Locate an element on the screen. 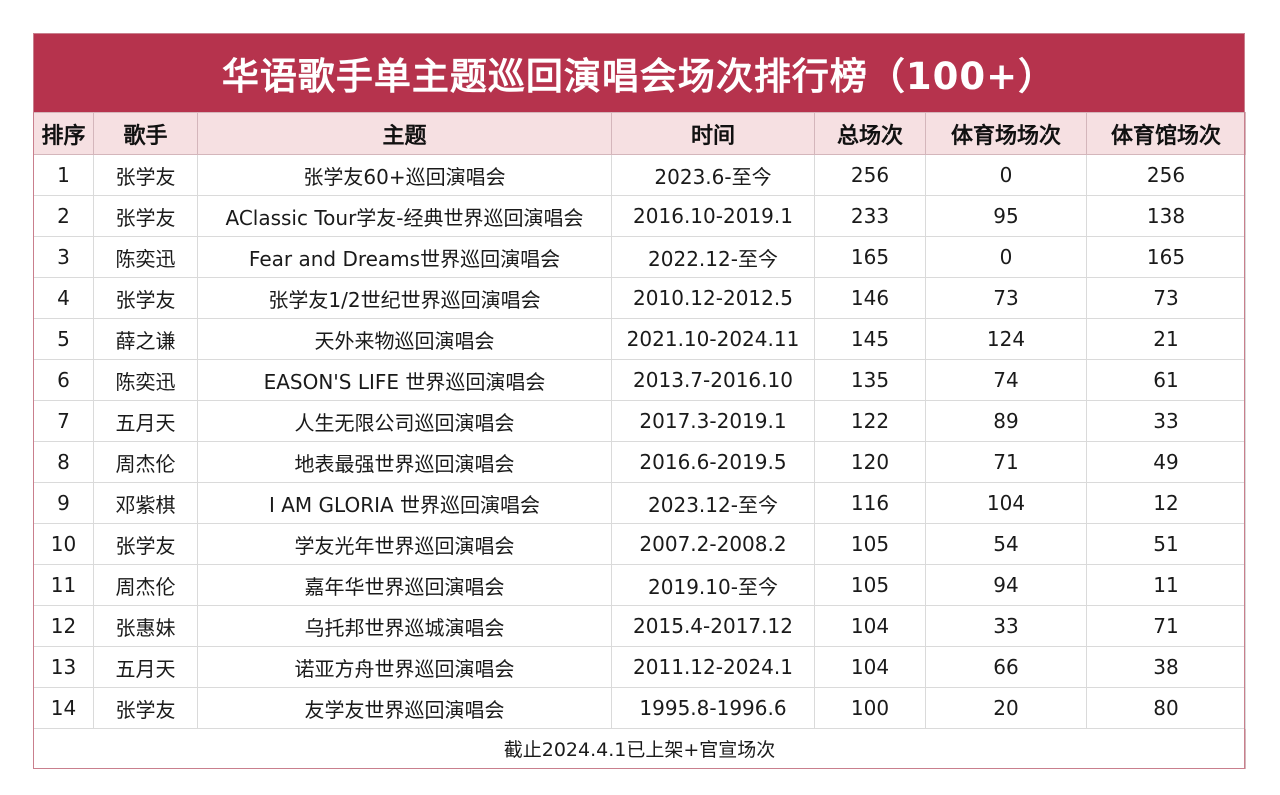 The width and height of the screenshot is (1280, 795). total-cell: 122 is located at coordinates (870, 421).